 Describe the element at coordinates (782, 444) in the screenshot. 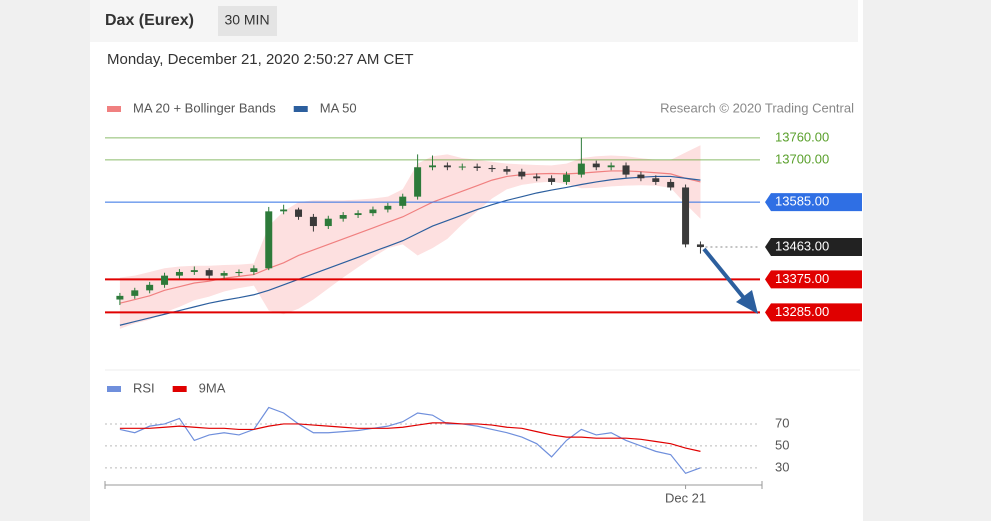

I see `y-tick-label: 50` at that location.